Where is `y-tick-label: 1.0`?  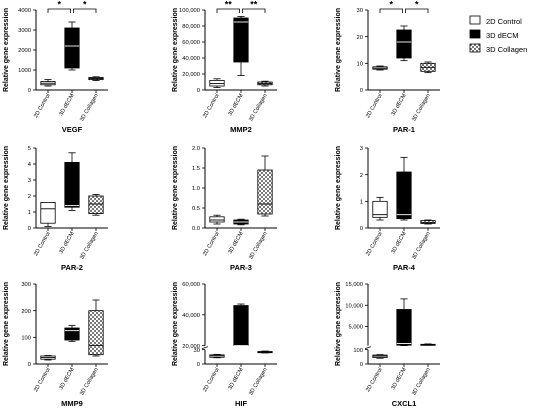 y-tick-label: 1.0 is located at coordinates (196, 189).